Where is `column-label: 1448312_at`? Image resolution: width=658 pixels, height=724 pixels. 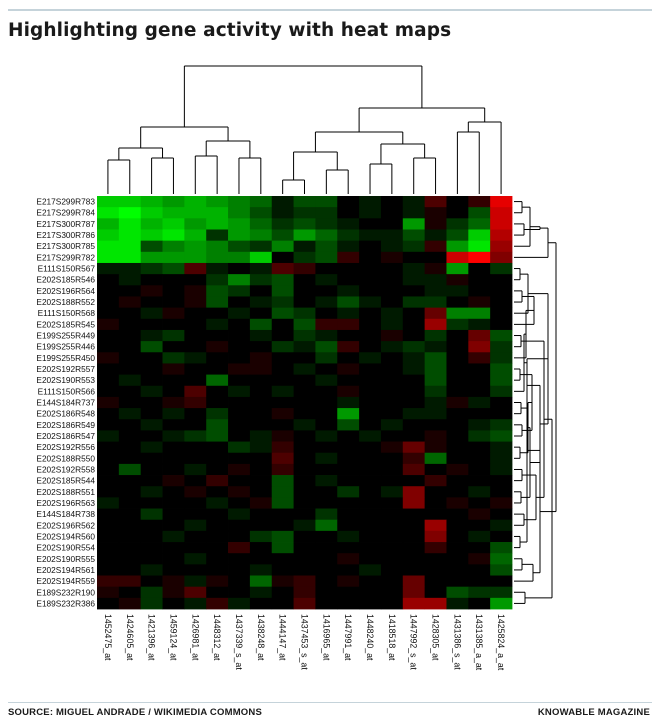 column-label: 1448312_at is located at coordinates (217, 637).